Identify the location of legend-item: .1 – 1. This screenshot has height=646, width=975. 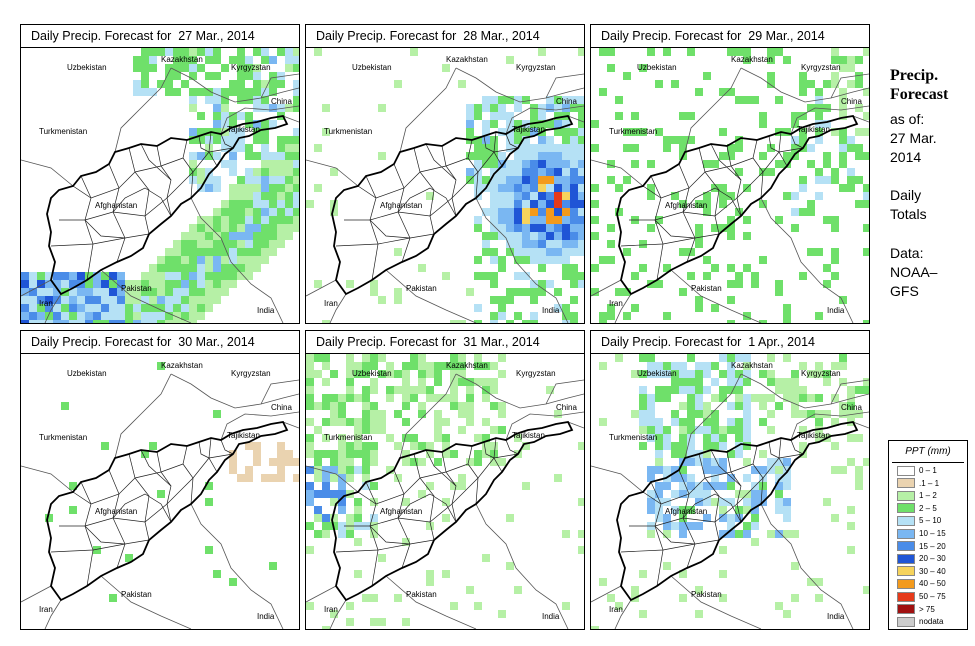
(918, 483).